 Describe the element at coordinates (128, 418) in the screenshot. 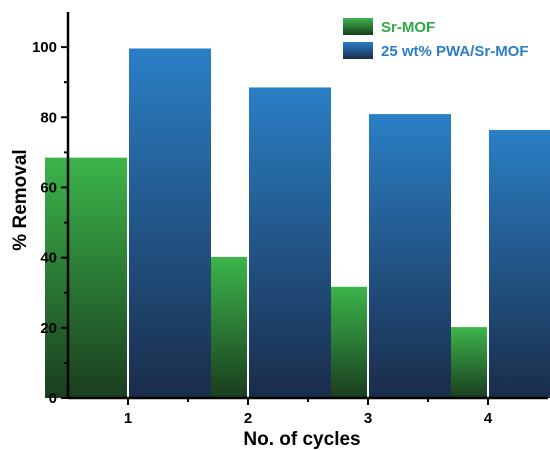

I see `x-tick-label: 1` at that location.